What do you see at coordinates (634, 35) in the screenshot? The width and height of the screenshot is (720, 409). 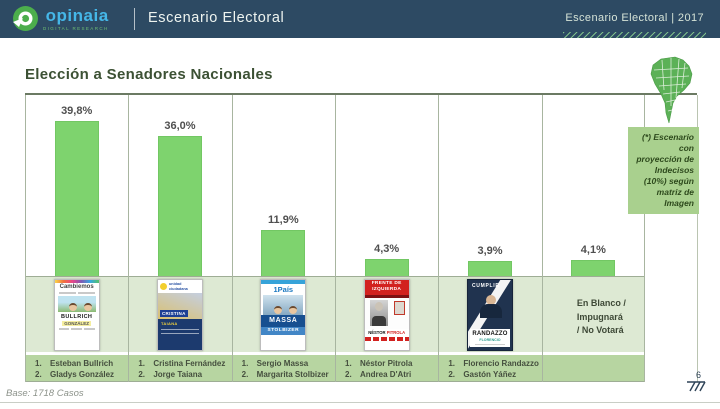 I see `hatch-decoration` at bounding box center [634, 35].